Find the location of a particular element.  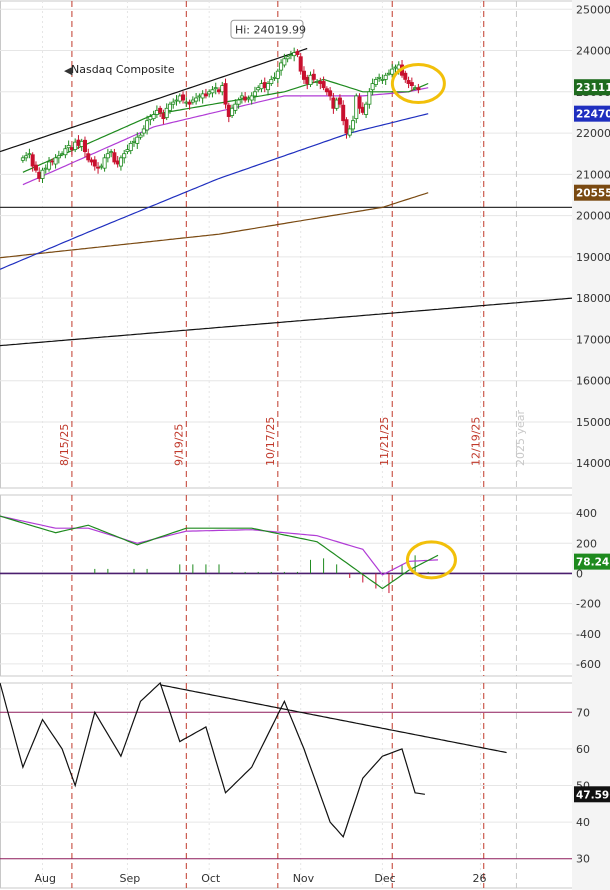

price-tag-text: 20555. is located at coordinates (593, 194).